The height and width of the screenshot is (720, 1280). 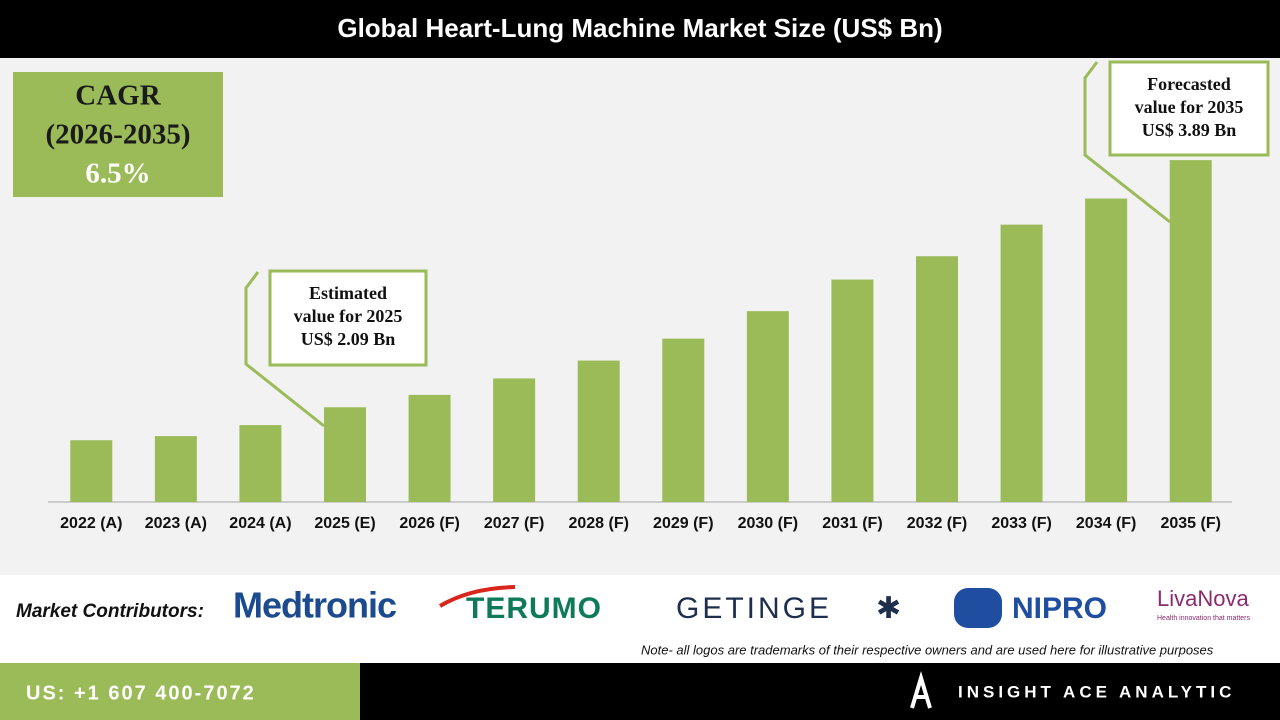 What do you see at coordinates (1096, 691) in the screenshot?
I see `brand: INSIGHT ACE ANALYTIC` at bounding box center [1096, 691].